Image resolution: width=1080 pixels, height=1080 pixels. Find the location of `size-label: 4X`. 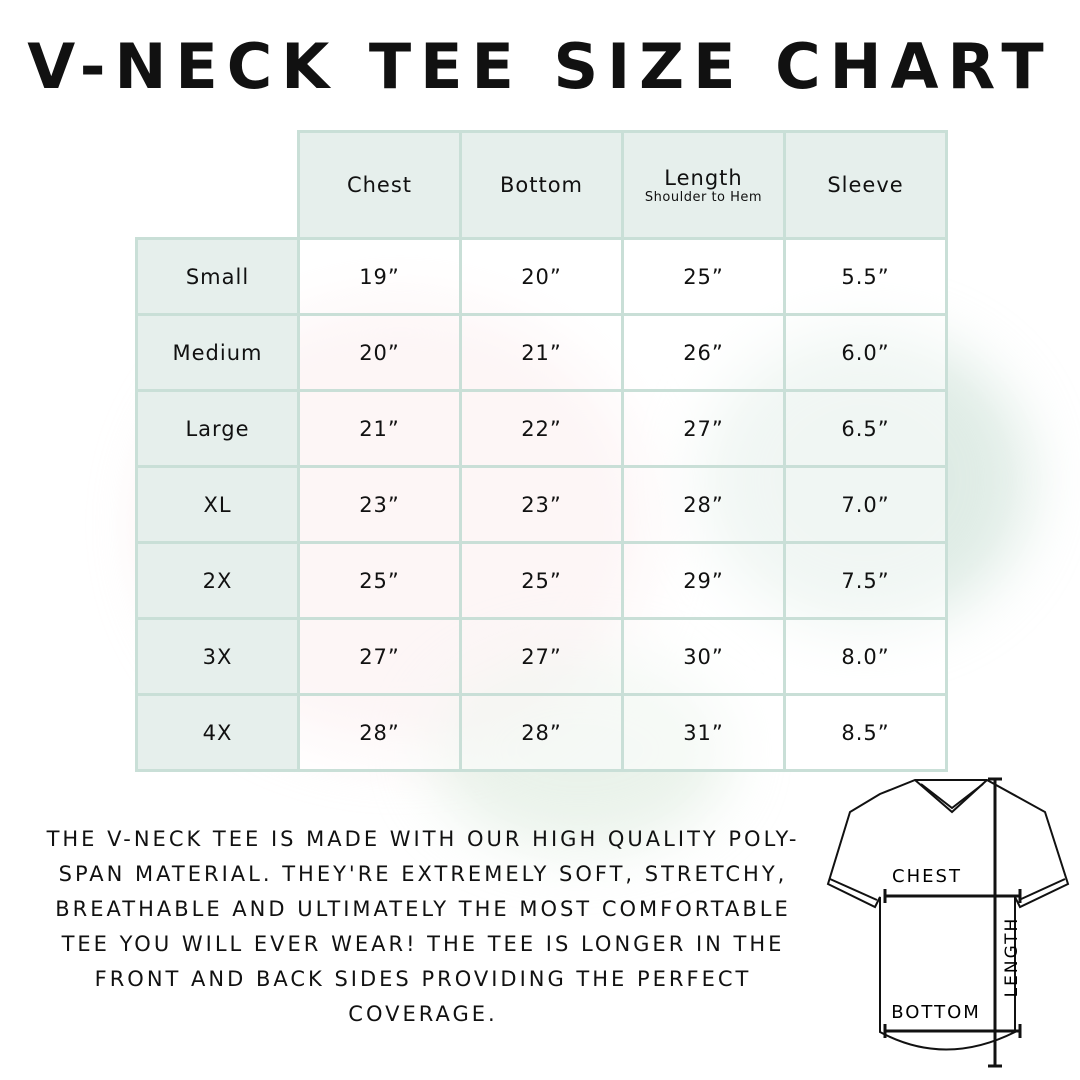

size-label: 4X is located at coordinates (217, 732).